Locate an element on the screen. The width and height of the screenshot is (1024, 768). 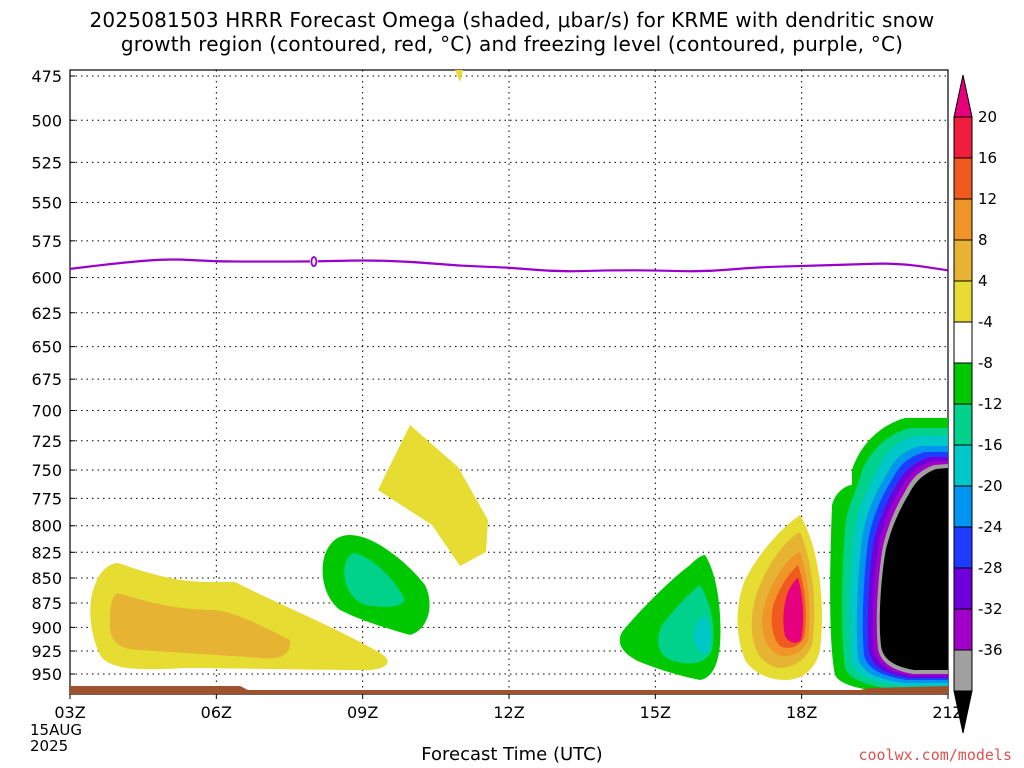
y-tick-label: 725 is located at coordinates (46, 441).